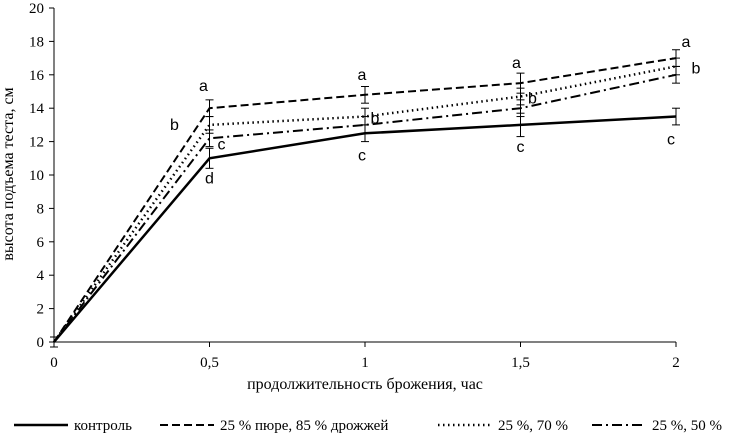 Image resolution: width=746 pixels, height=436 pixels. I want to click on y-tick-label: 14, so click(37, 109).